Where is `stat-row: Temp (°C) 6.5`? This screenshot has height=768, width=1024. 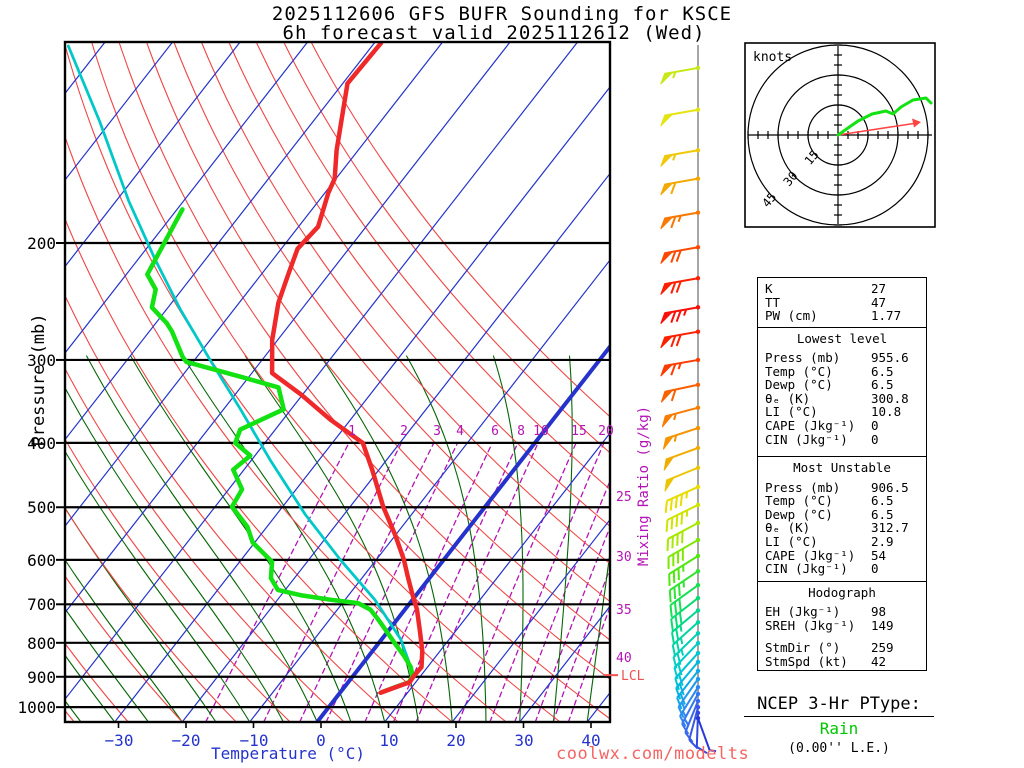
stat-row: Temp (°C) 6.5 is located at coordinates (842, 501).